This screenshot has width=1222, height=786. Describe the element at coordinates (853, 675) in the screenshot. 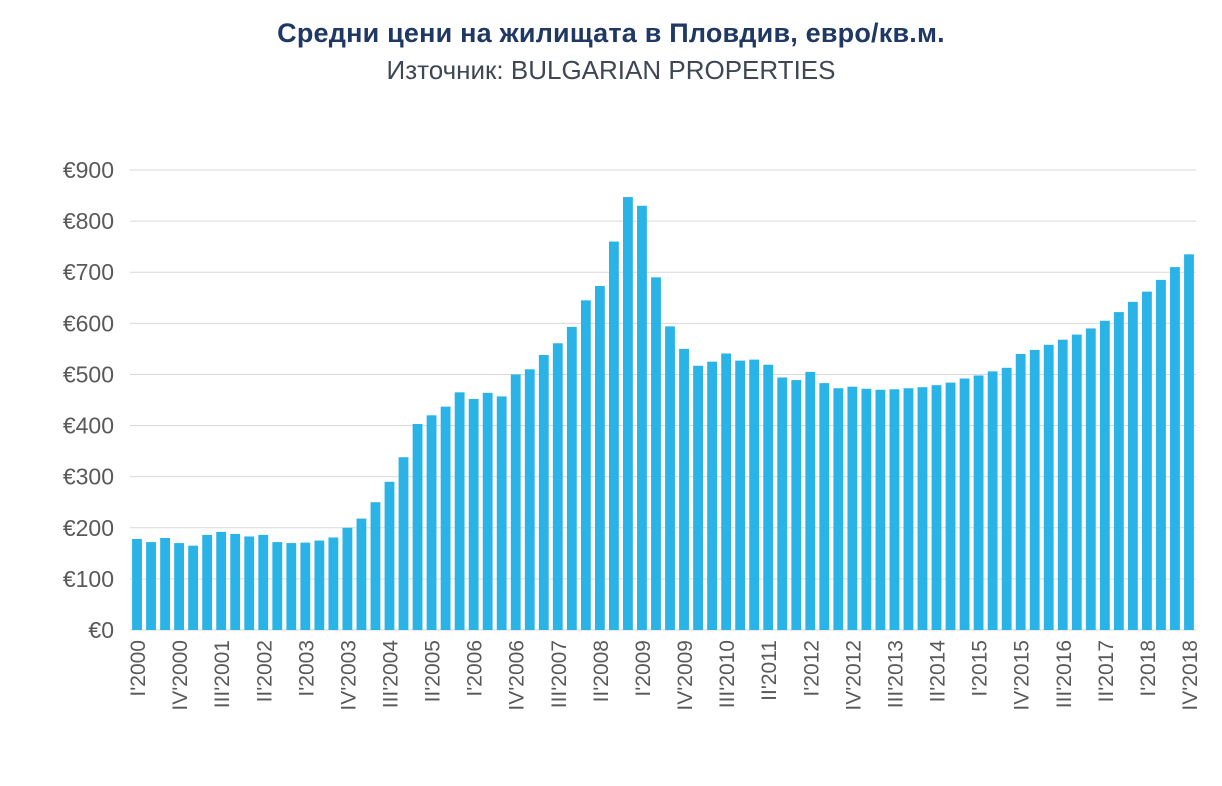

I see `x-axis-tick-label: IV'2012` at that location.